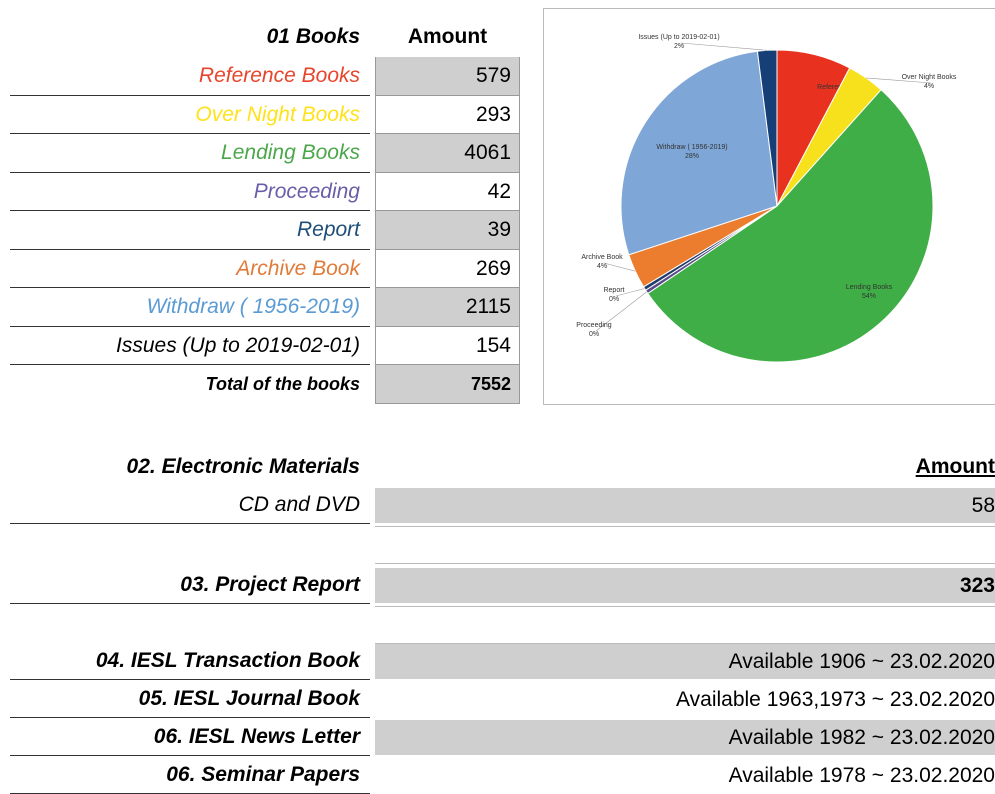  What do you see at coordinates (685, 661) in the screenshot?
I see `material-value: Available 1906 ~ 23.02.2020` at bounding box center [685, 661].